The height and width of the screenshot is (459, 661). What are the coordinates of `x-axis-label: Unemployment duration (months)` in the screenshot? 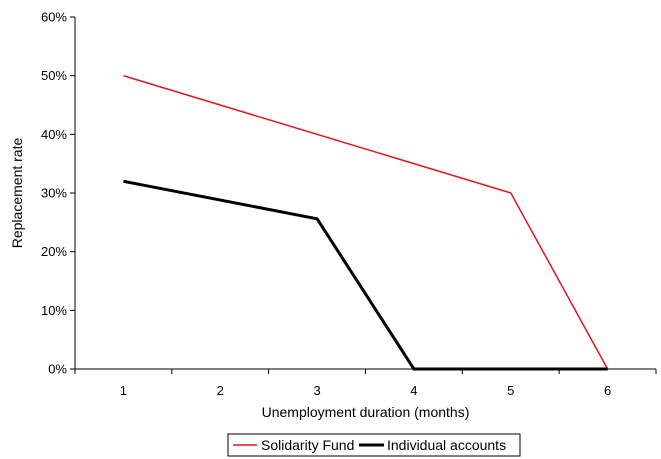 It's located at (366, 412).